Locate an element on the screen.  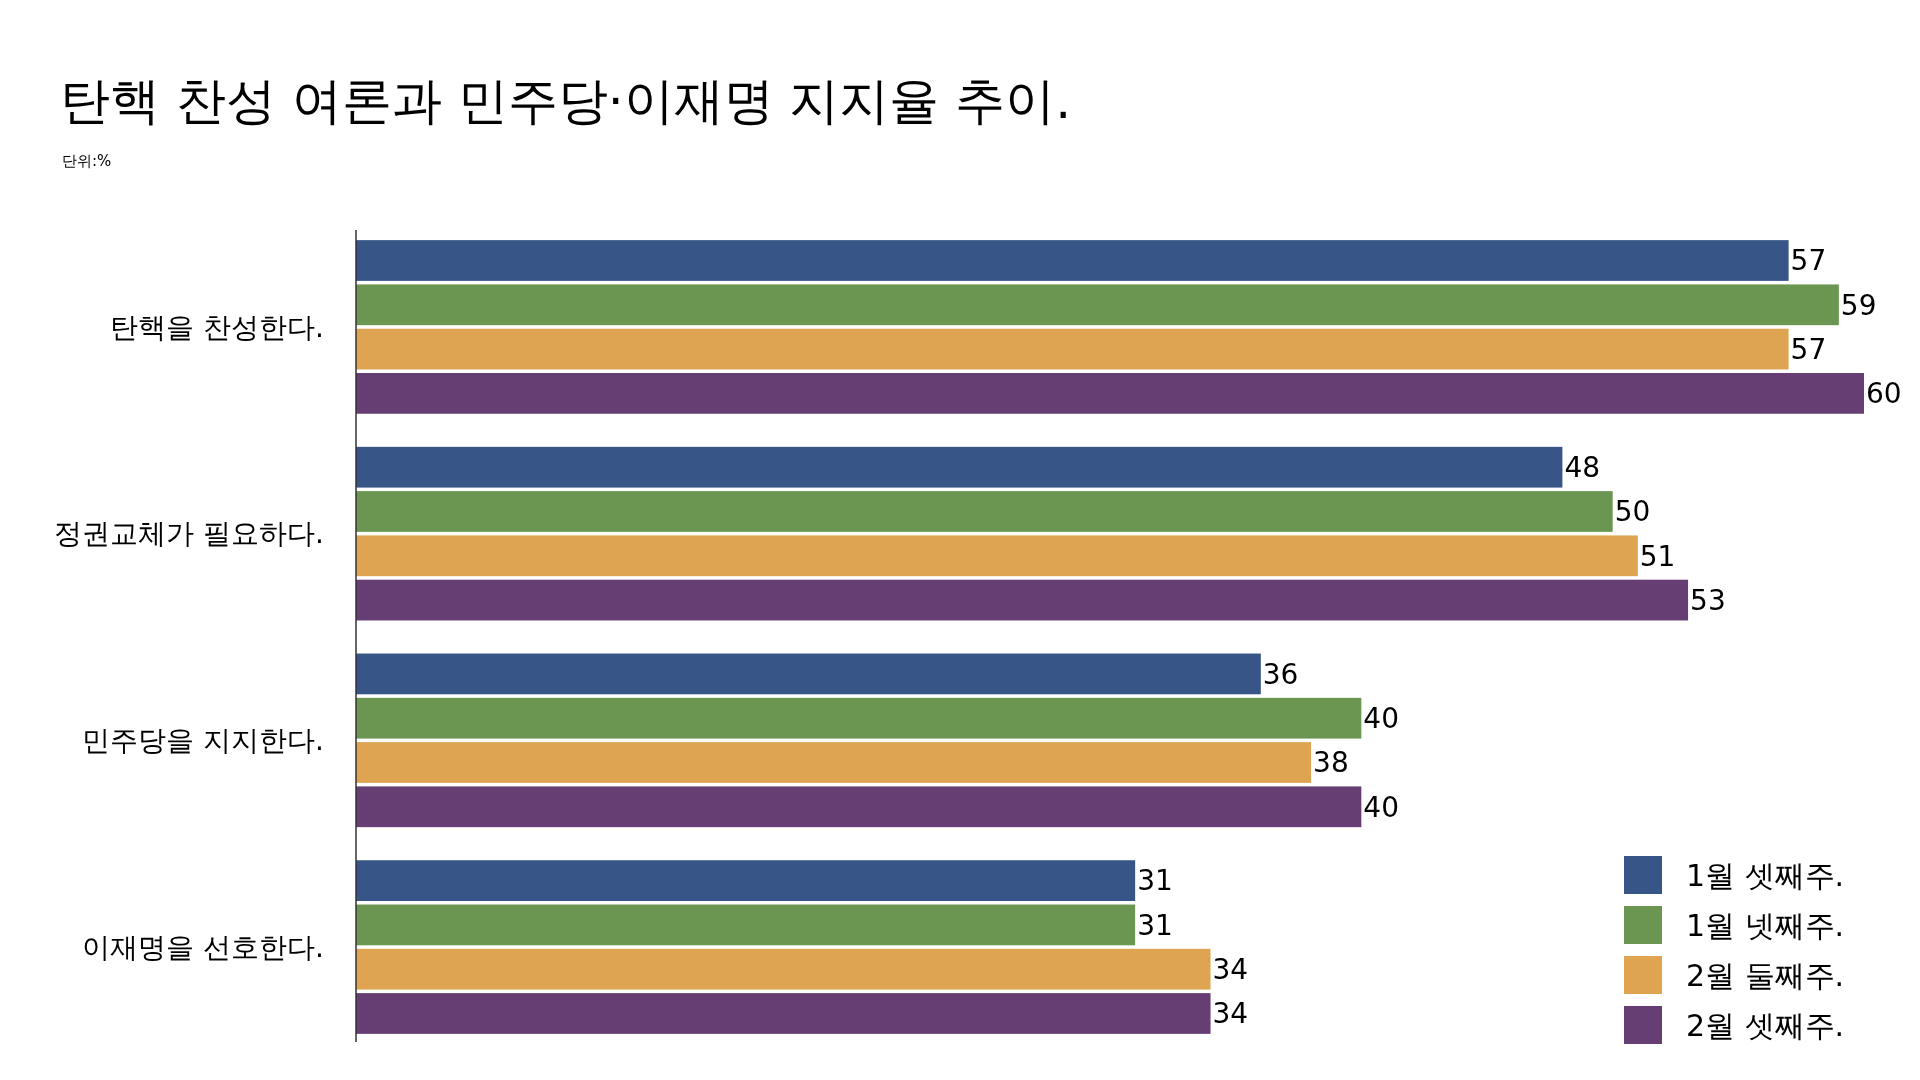
legend-label: 2월 셋째주. is located at coordinates (1765, 1025).